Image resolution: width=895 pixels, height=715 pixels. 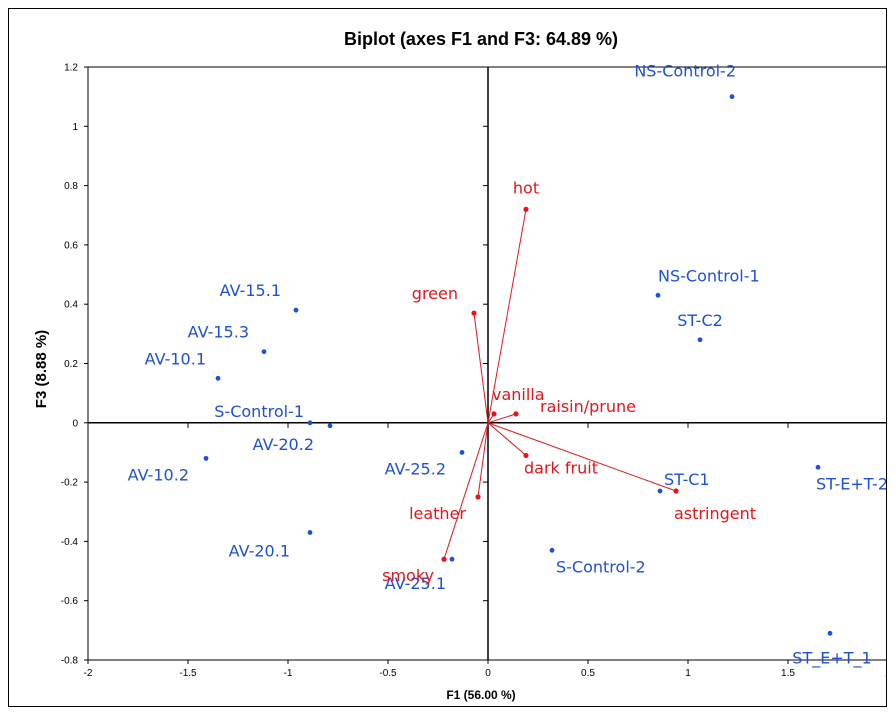 What do you see at coordinates (71, 245) in the screenshot?
I see `y-tick-label: 0.6` at bounding box center [71, 245].